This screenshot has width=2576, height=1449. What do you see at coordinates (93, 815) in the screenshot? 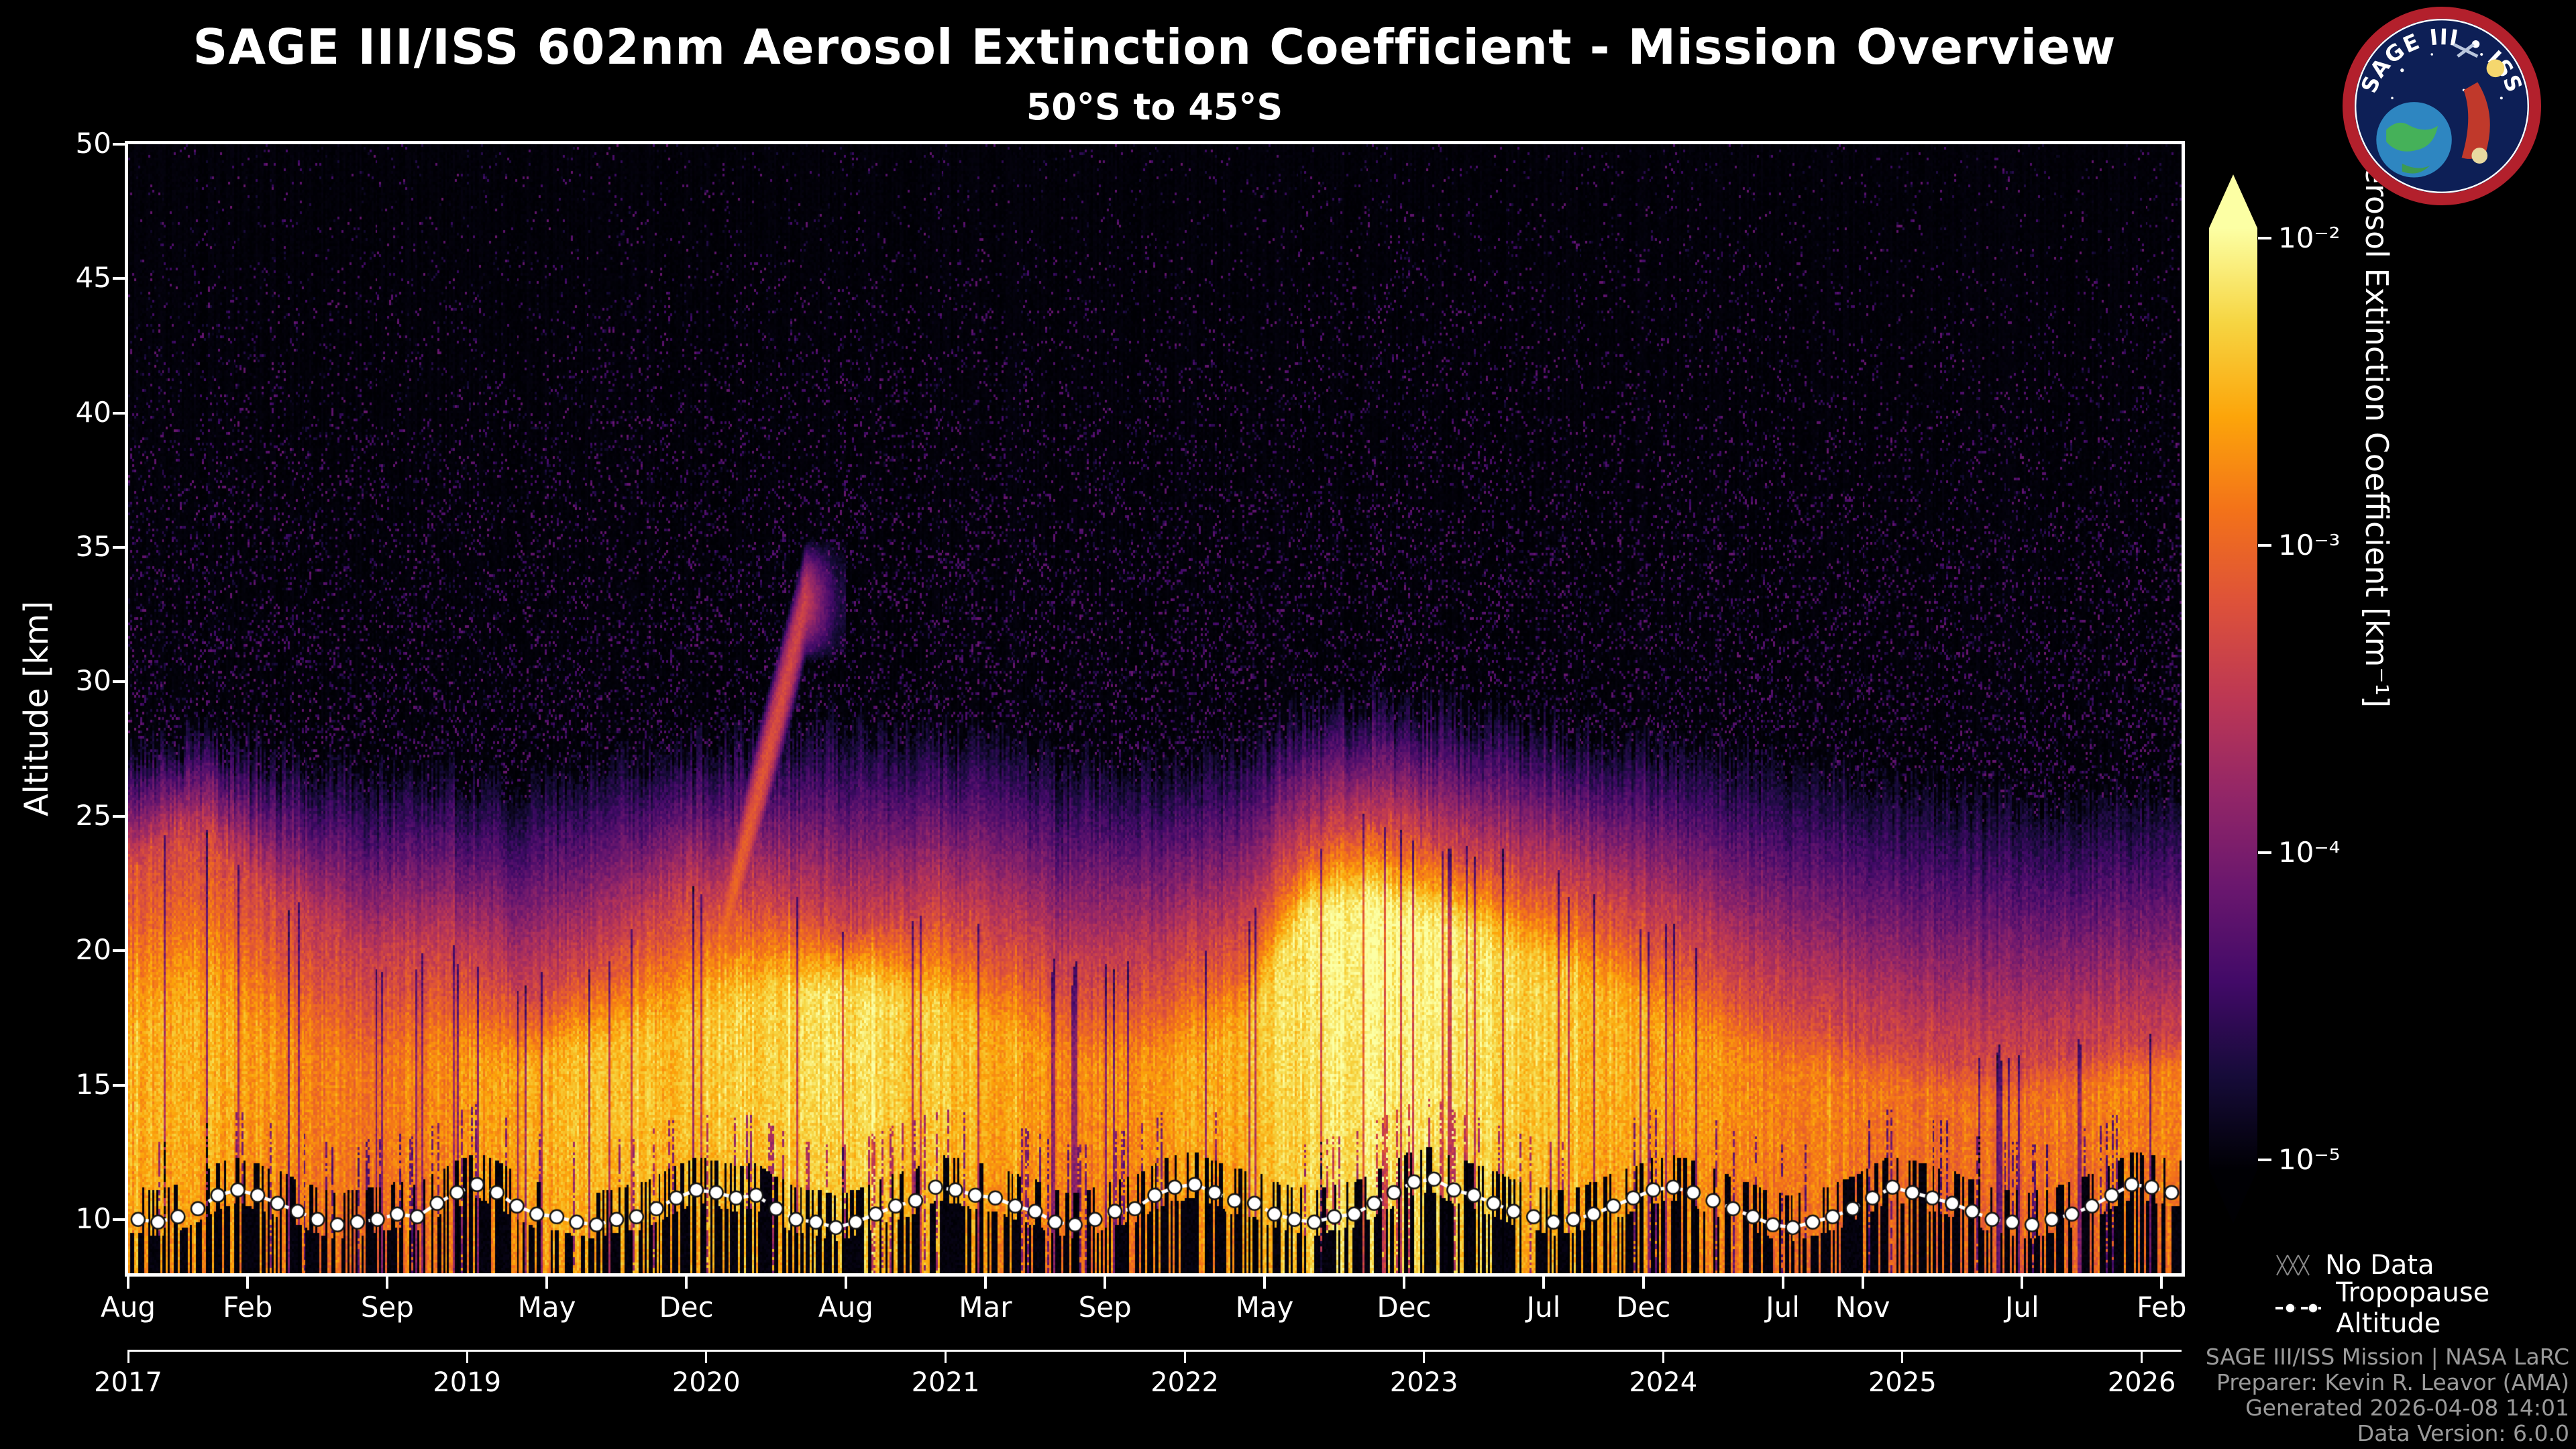
I see `y-tick-label: 25` at bounding box center [93, 815].